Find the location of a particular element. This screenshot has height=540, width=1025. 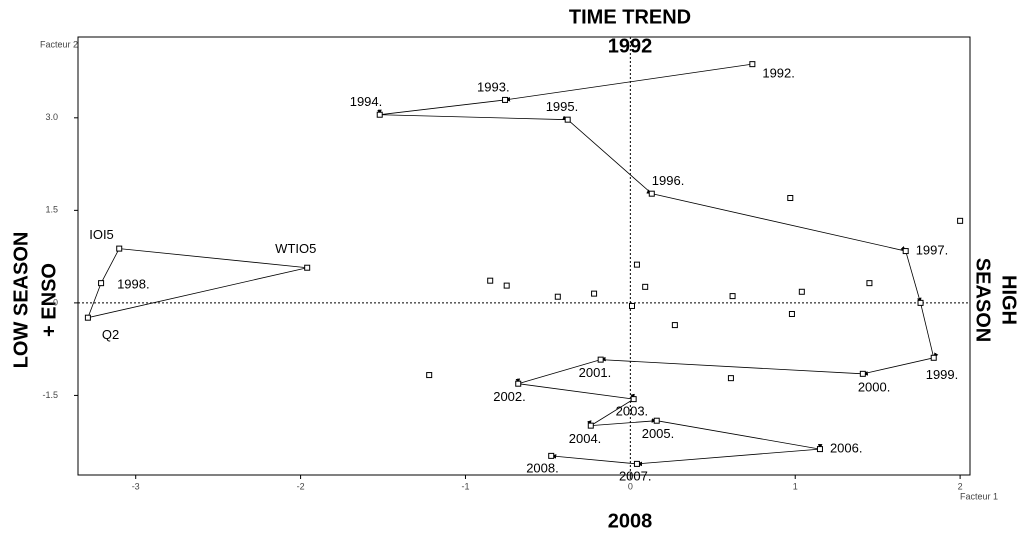

x-tick-label: 0 is located at coordinates (630, 486).